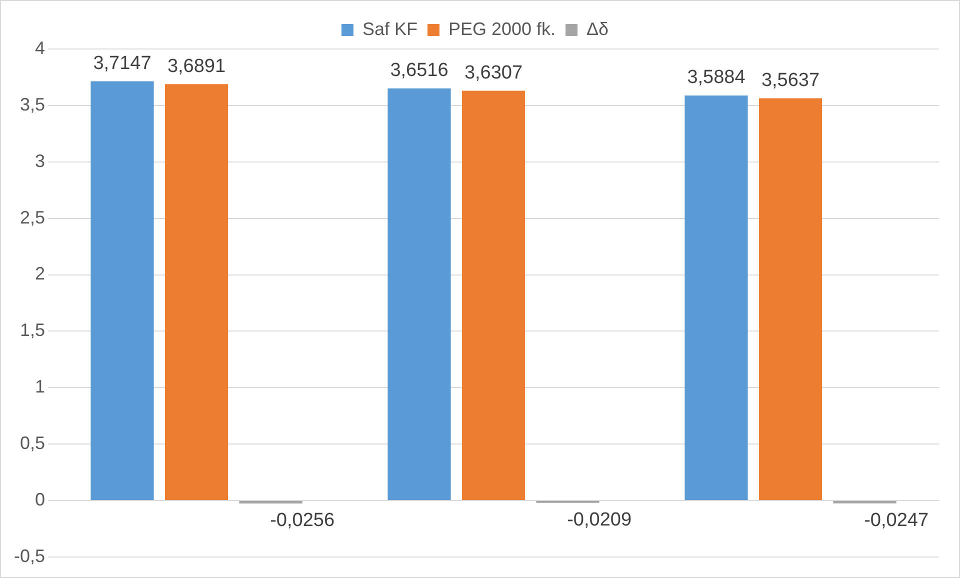  I want to click on data-label: 3,6516, so click(419, 71).